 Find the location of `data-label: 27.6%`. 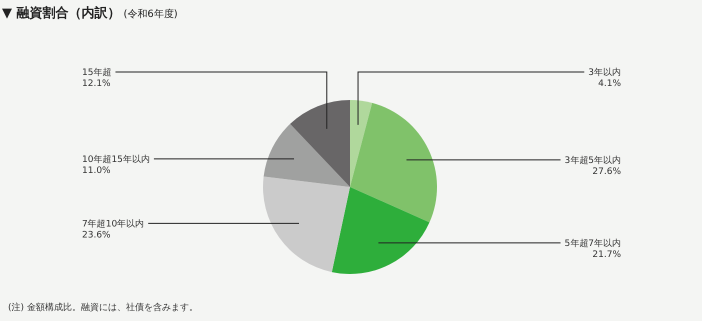

data-label: 27.6% is located at coordinates (607, 171).